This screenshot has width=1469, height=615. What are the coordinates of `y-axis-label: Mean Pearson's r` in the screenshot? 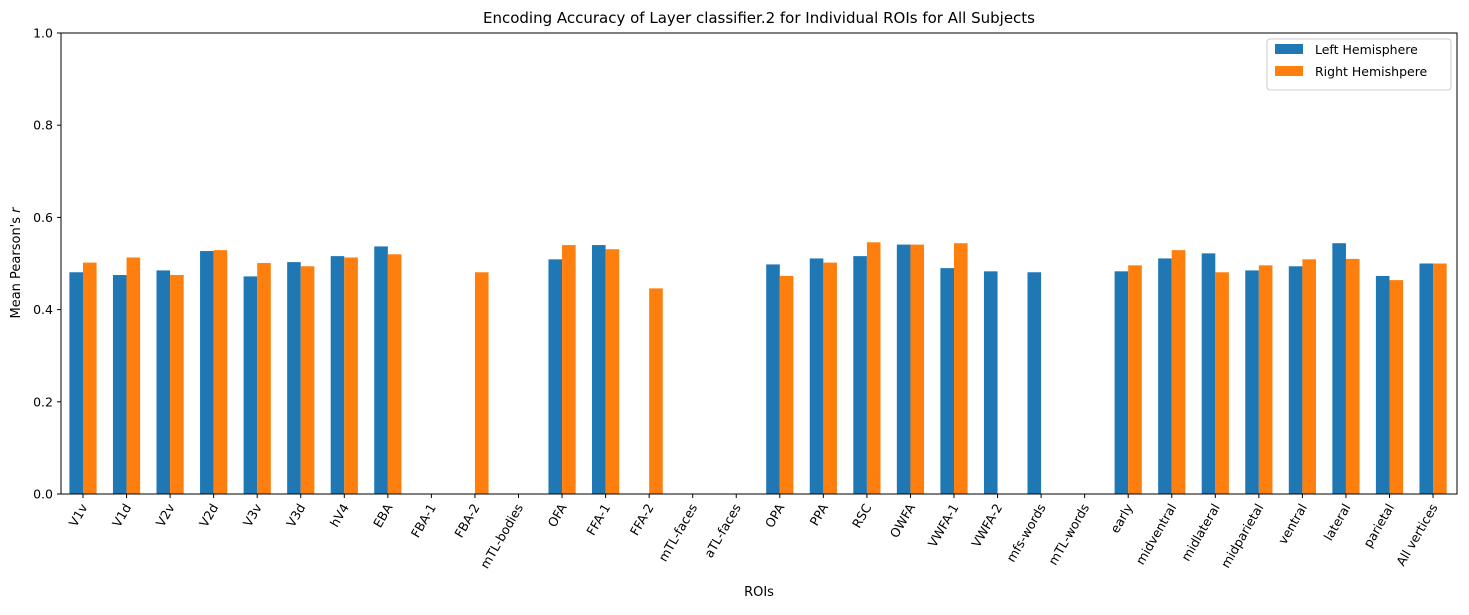 It's located at (16, 262).